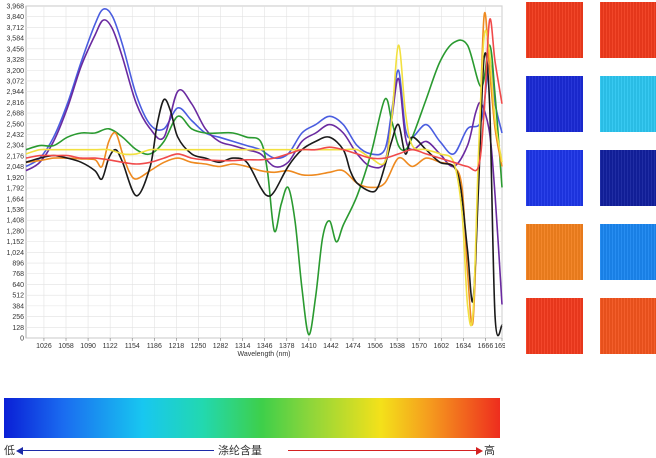  I want to click on x-tick-label: 1634, so click(464, 346).